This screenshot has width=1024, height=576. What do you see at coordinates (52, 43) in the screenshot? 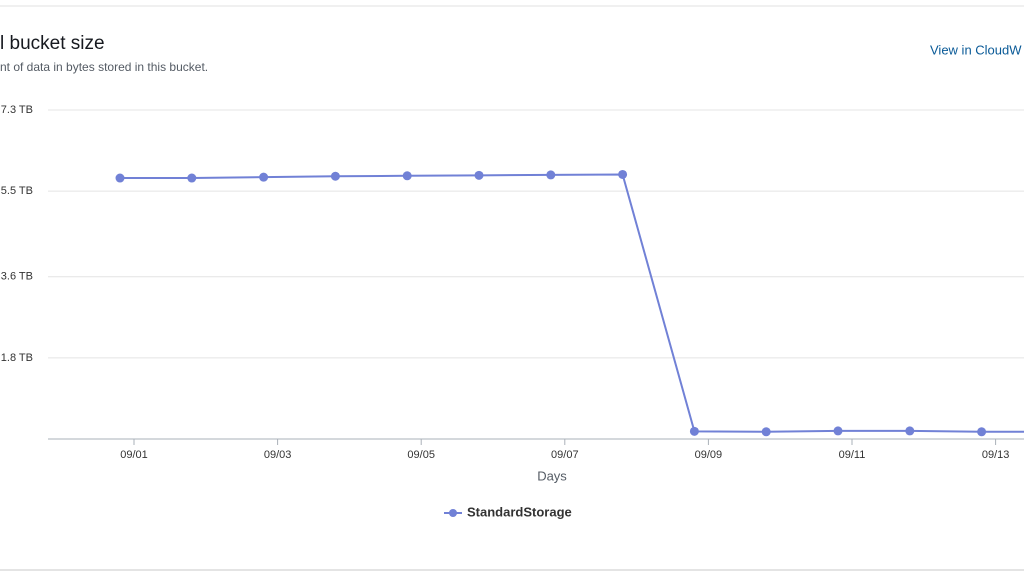
I see `chart-title: l bucket size` at bounding box center [52, 43].